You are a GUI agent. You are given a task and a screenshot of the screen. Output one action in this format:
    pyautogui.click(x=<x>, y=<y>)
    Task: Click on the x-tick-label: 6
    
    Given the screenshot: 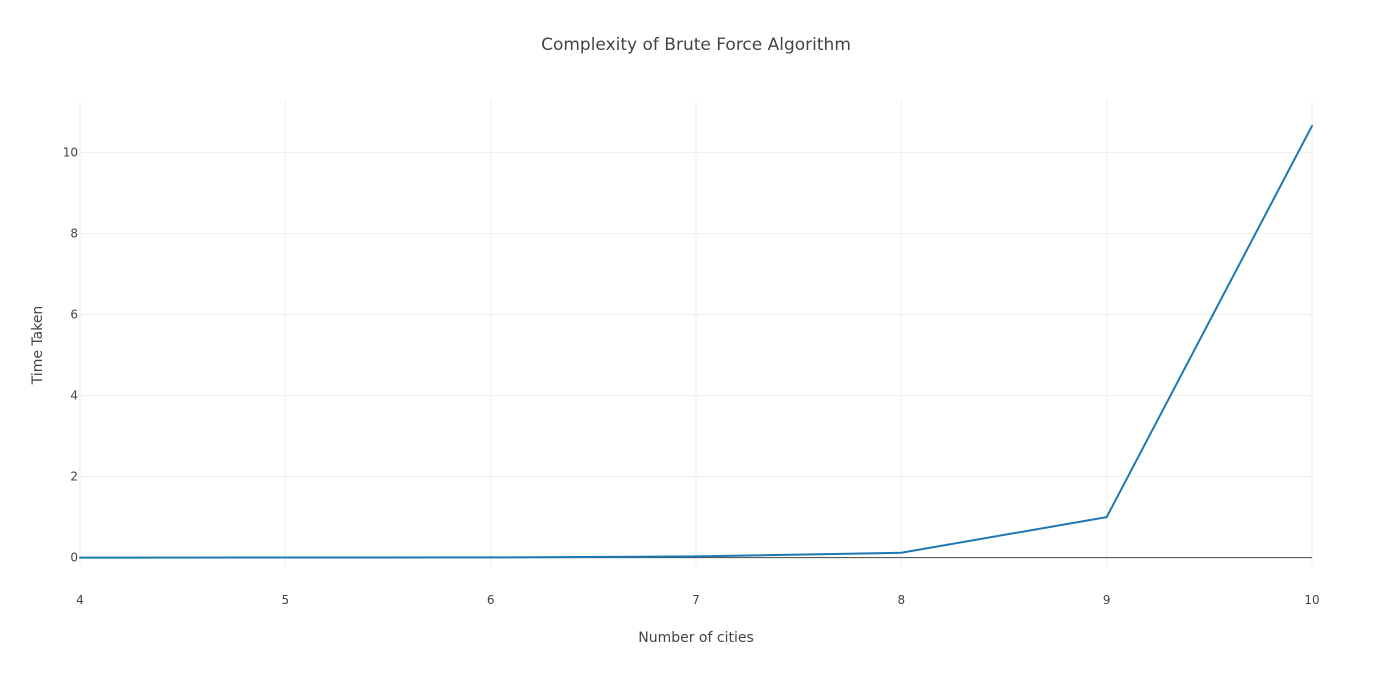 What is the action you would take?
    pyautogui.click(x=491, y=600)
    